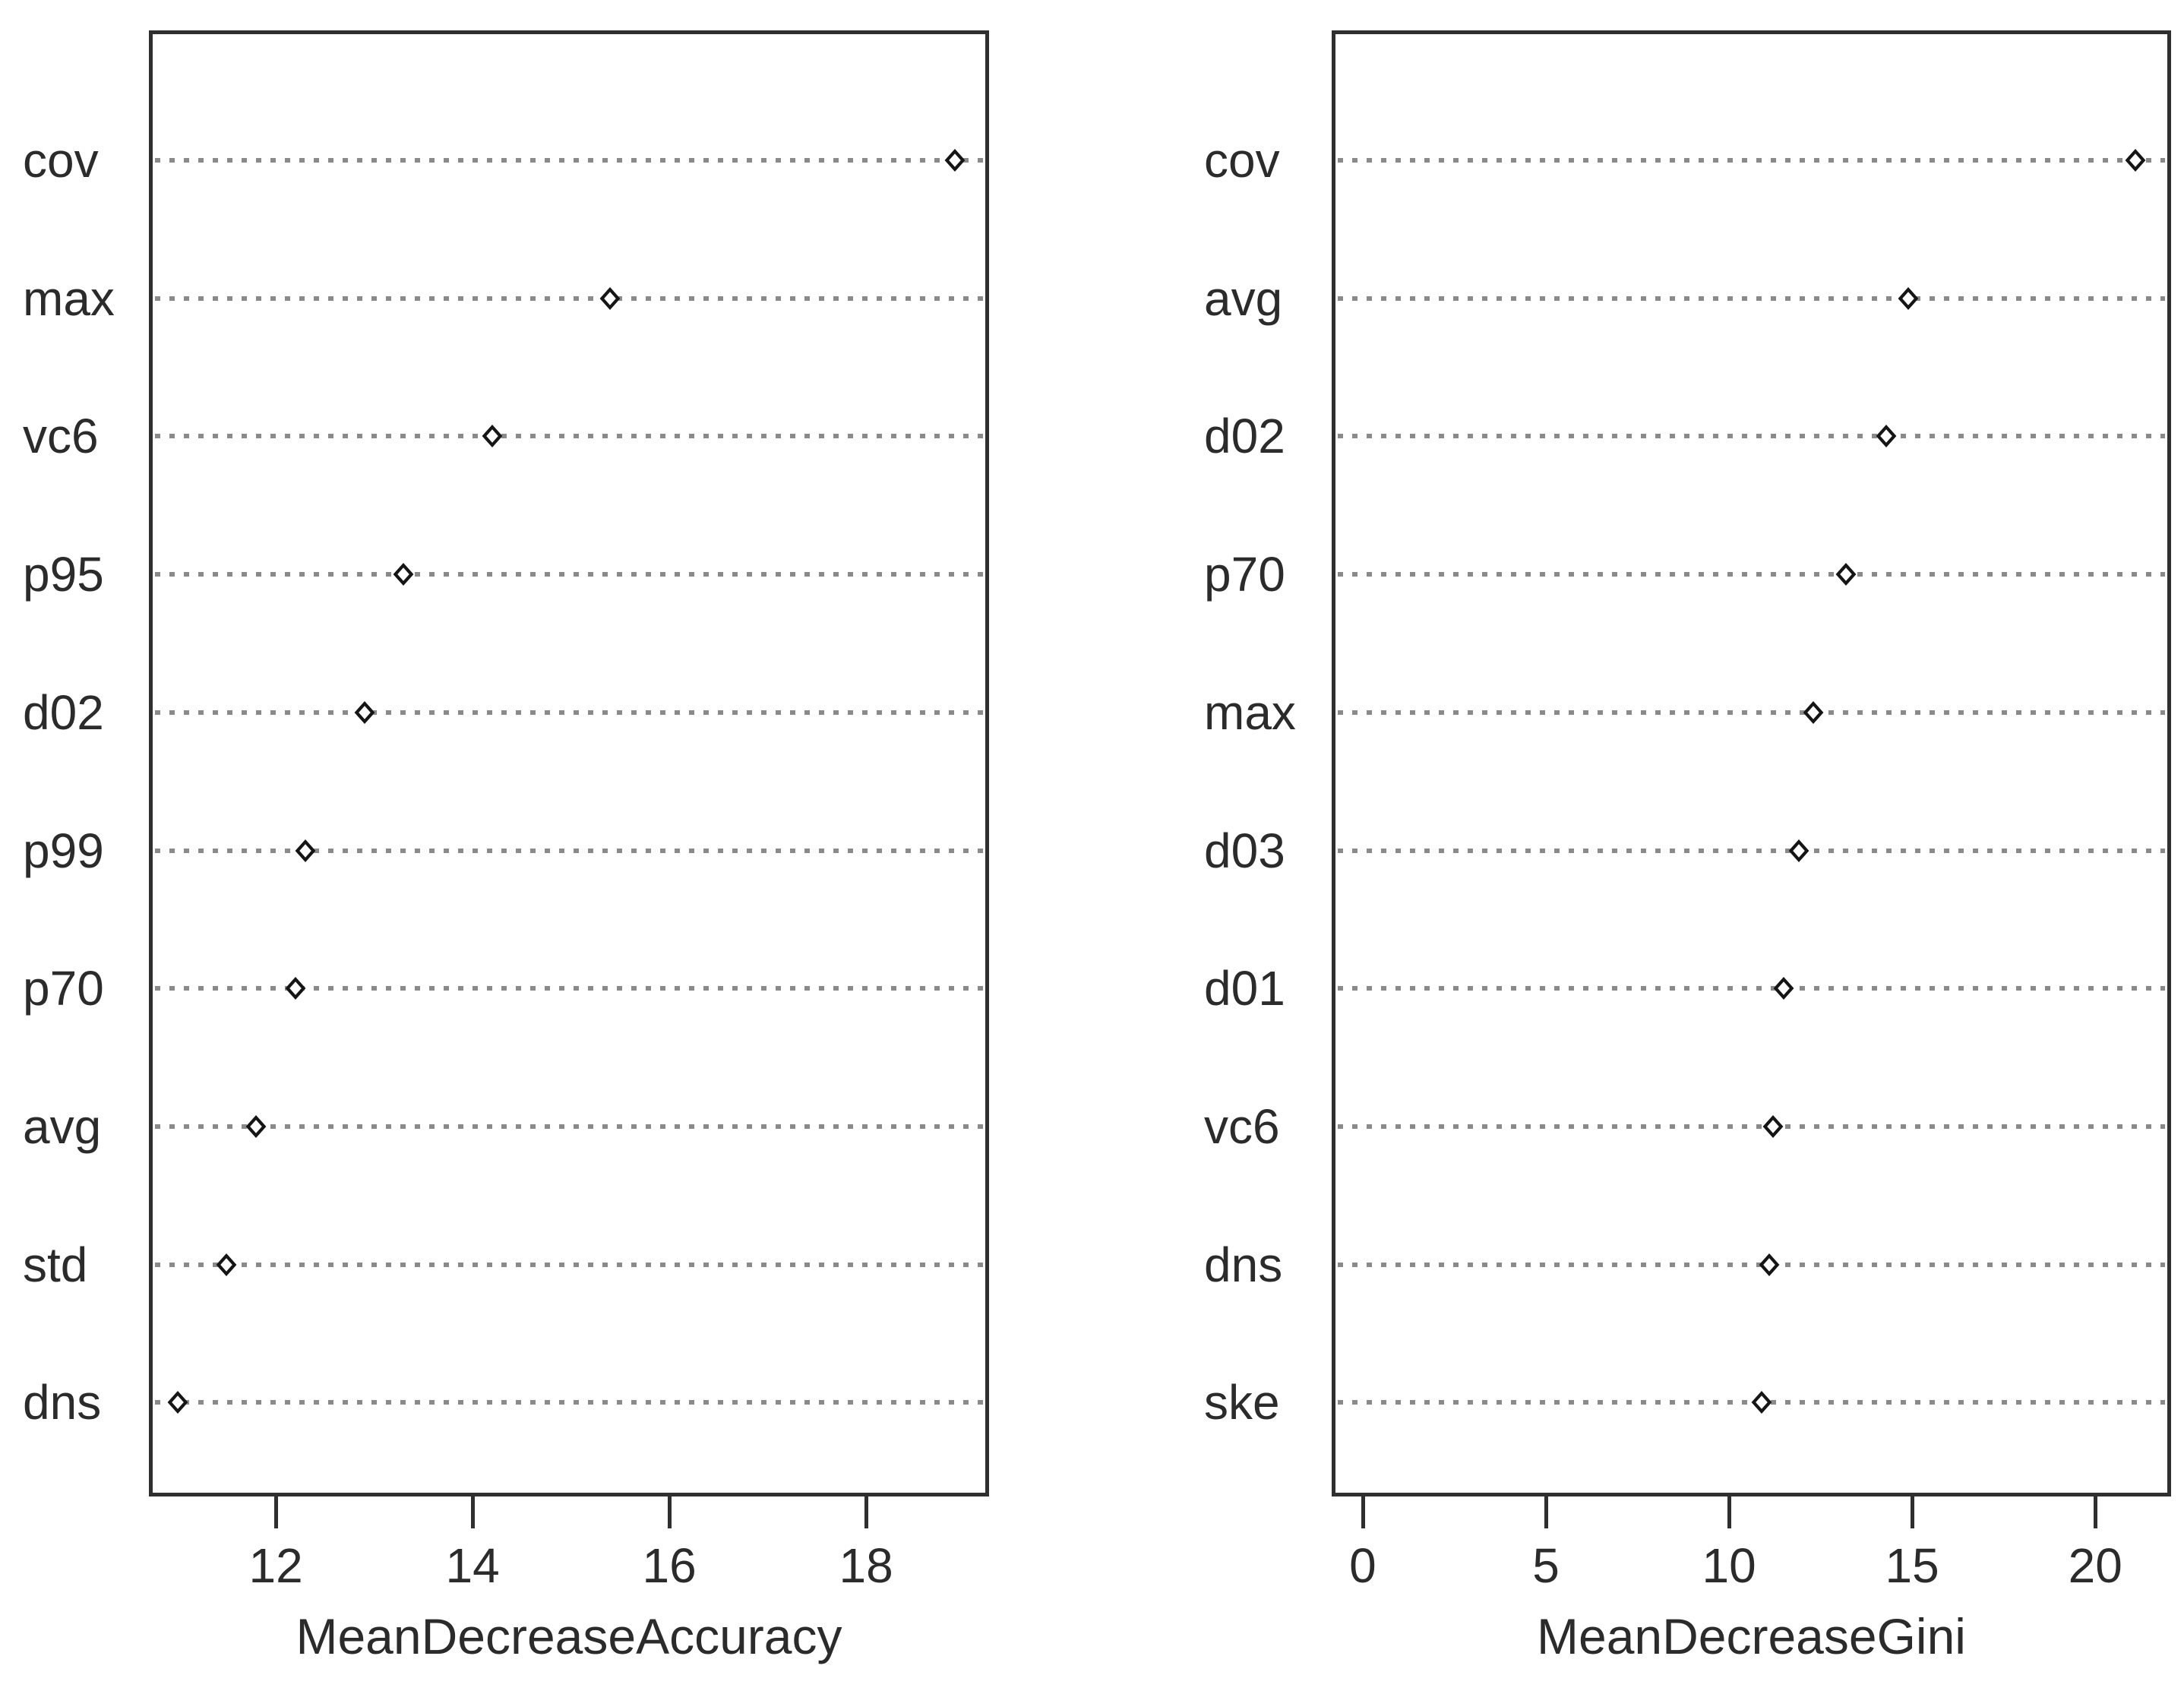  Describe the element at coordinates (275, 1565) in the screenshot. I see `x-axis-tick-label: 12` at that location.